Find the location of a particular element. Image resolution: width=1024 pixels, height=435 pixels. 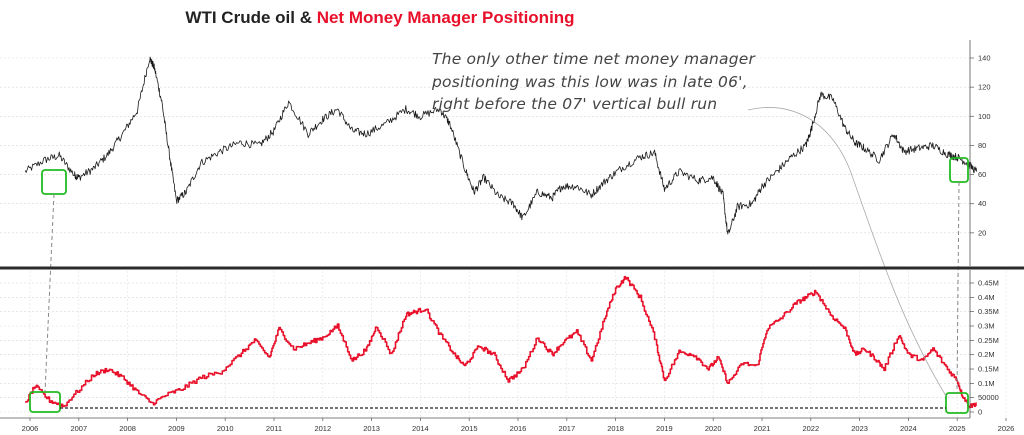

x-tick-label: 2021 is located at coordinates (762, 428).